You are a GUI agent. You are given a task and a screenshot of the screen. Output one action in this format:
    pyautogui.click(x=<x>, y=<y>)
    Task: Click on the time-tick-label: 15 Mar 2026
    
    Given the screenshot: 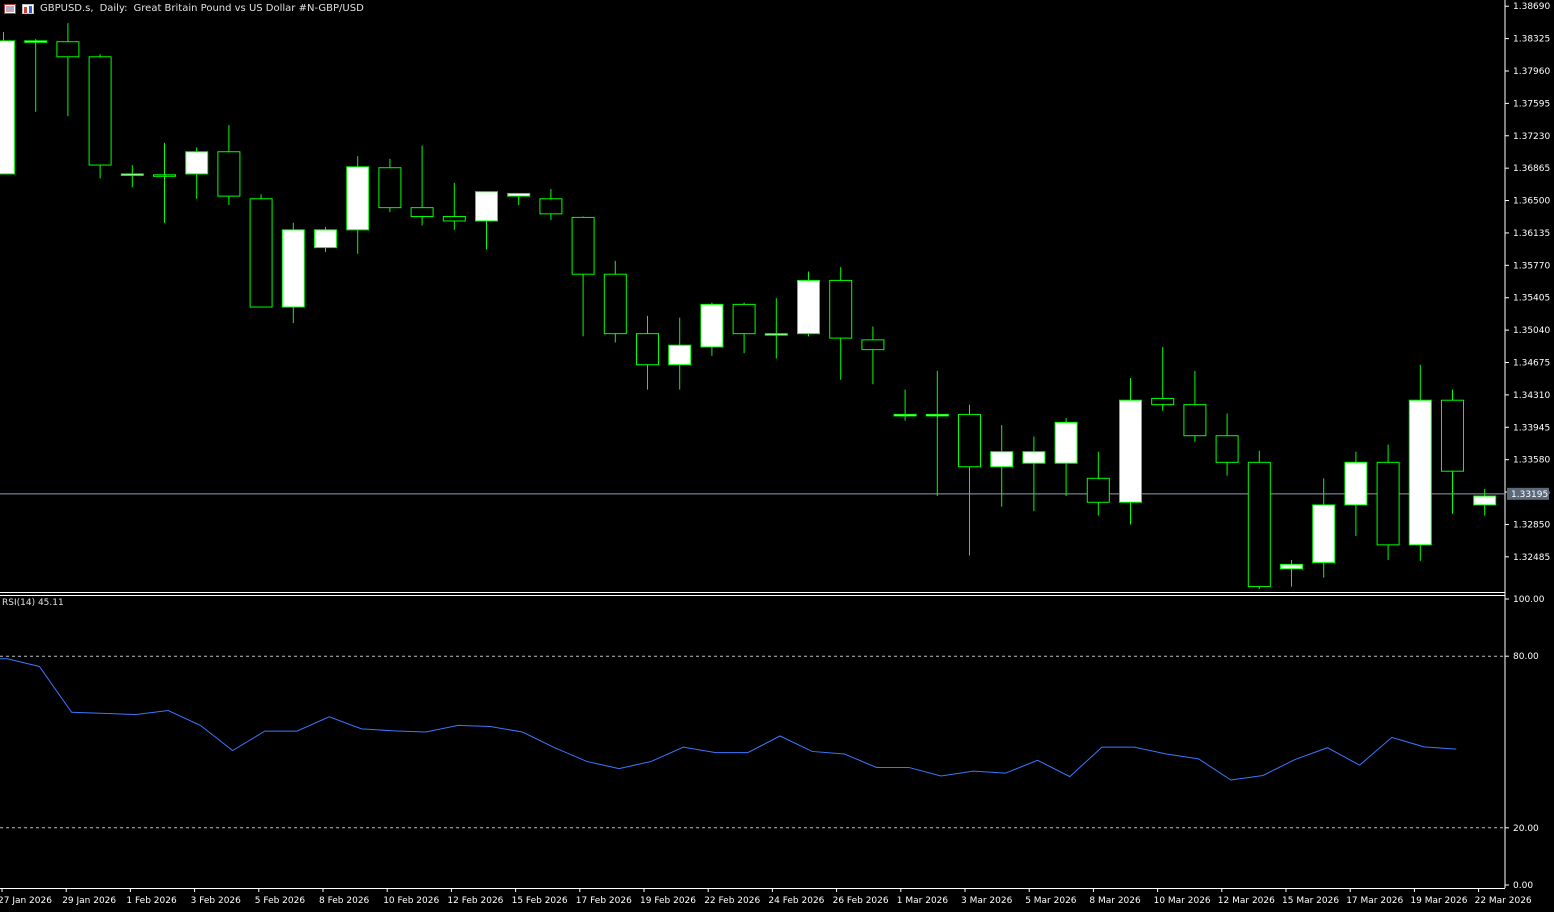 What is the action you would take?
    pyautogui.click(x=1310, y=901)
    